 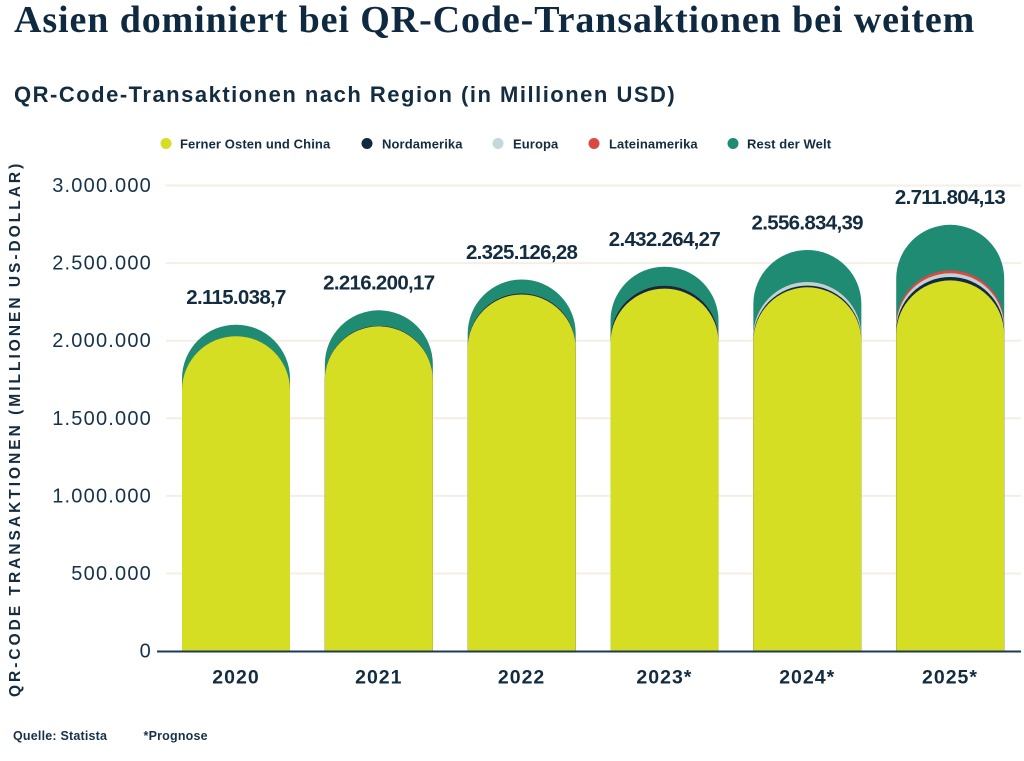 I want to click on svg-text: Ferner Osten und China, so click(x=255, y=144).